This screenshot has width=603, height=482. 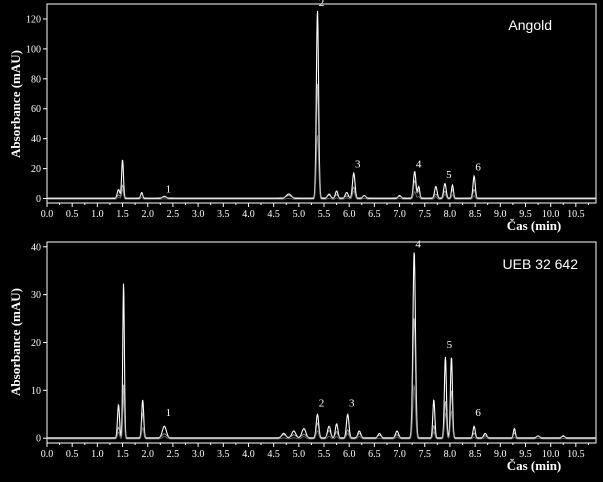 What do you see at coordinates (534, 225) in the screenshot?
I see `x-axis-label-angold: Čas (min)` at bounding box center [534, 225].